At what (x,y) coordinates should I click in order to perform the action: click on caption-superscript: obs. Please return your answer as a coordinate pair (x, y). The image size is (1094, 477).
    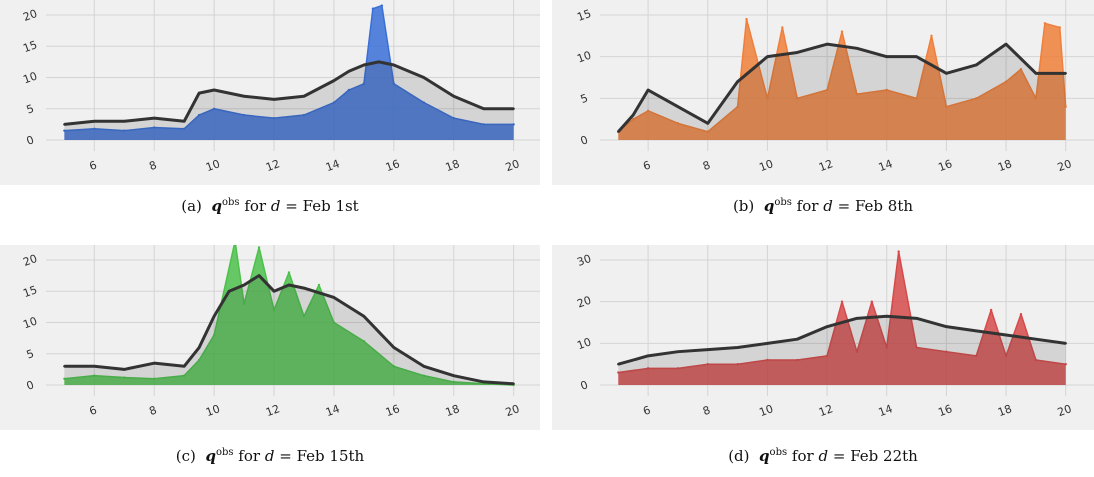
    Looking at the image, I should click on (230, 202).